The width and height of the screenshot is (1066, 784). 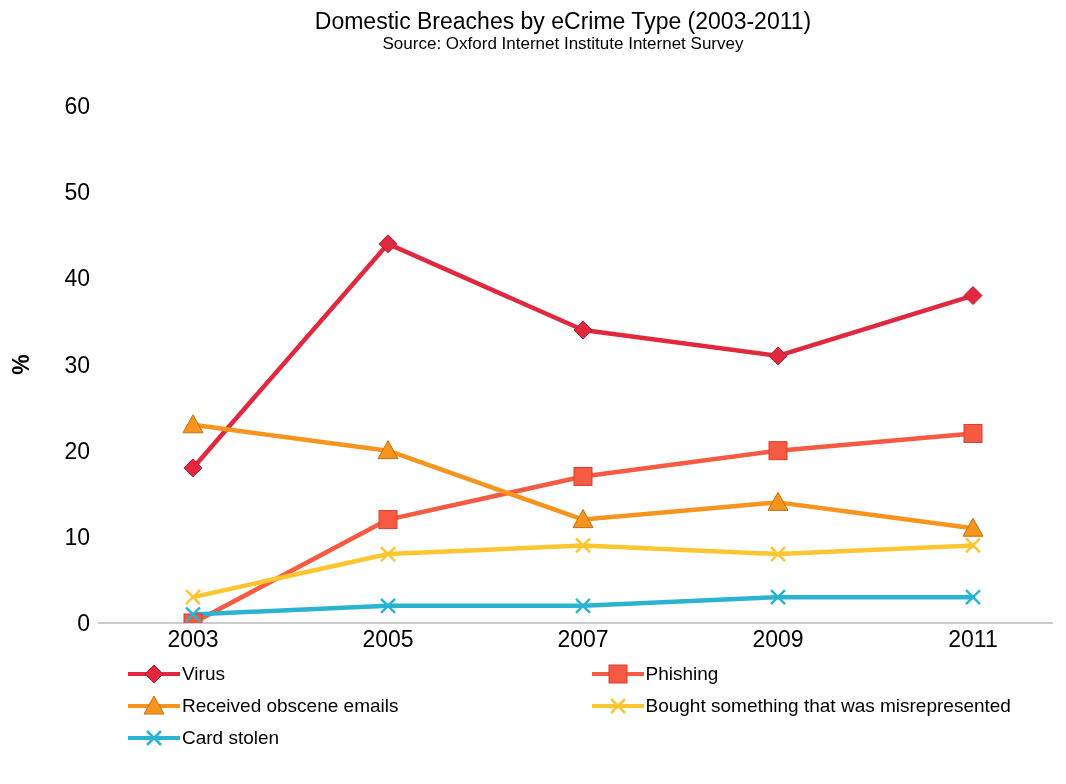 I want to click on legend-label: Virus, so click(x=203, y=674).